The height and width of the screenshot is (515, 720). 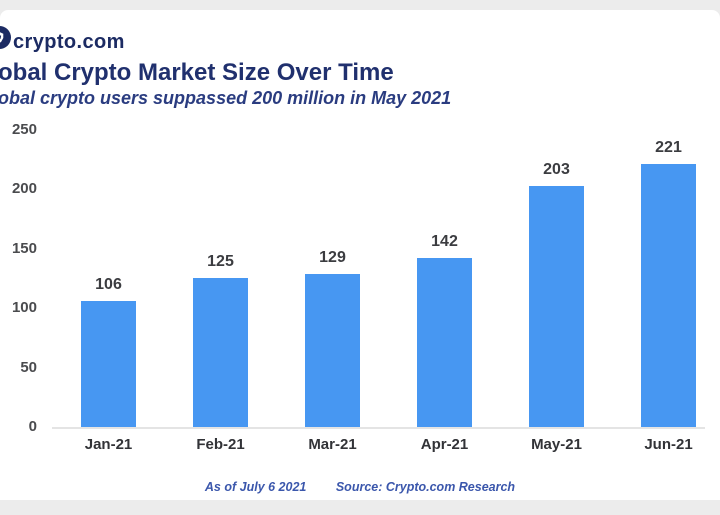 I want to click on chart-title: obal Crypto Market Size Over Time, so click(x=197, y=72).